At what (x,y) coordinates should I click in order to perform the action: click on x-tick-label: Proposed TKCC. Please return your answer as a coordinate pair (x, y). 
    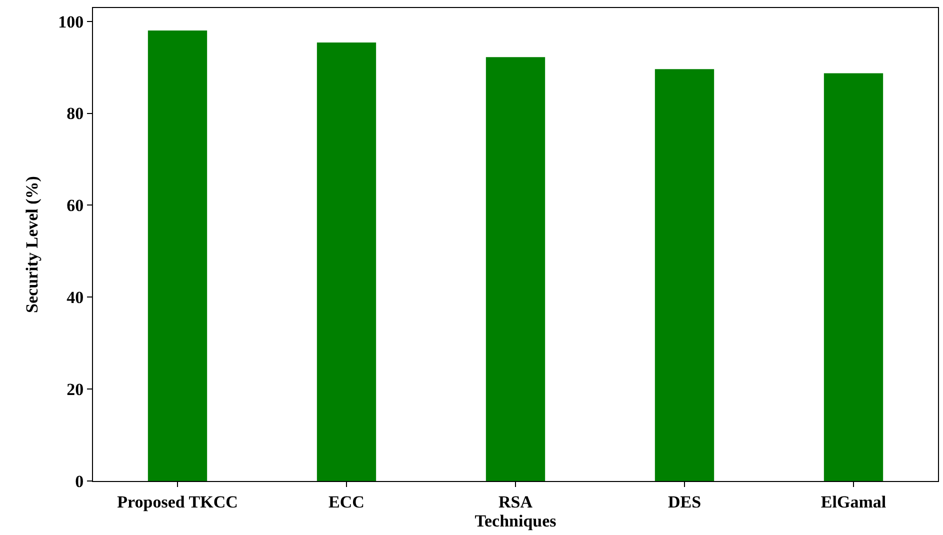
    Looking at the image, I should click on (177, 502).